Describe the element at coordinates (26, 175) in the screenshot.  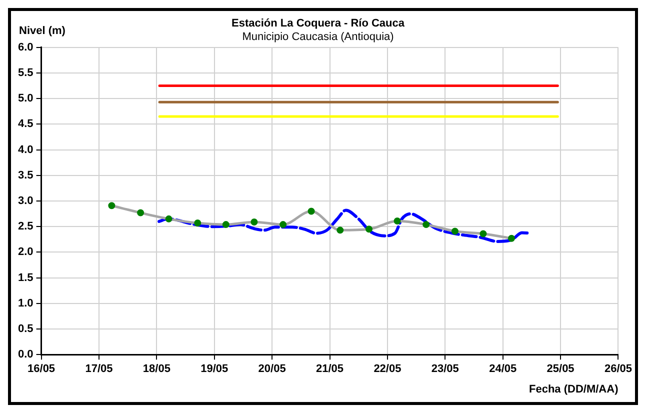
I see `y-tick-label: 3.5` at that location.